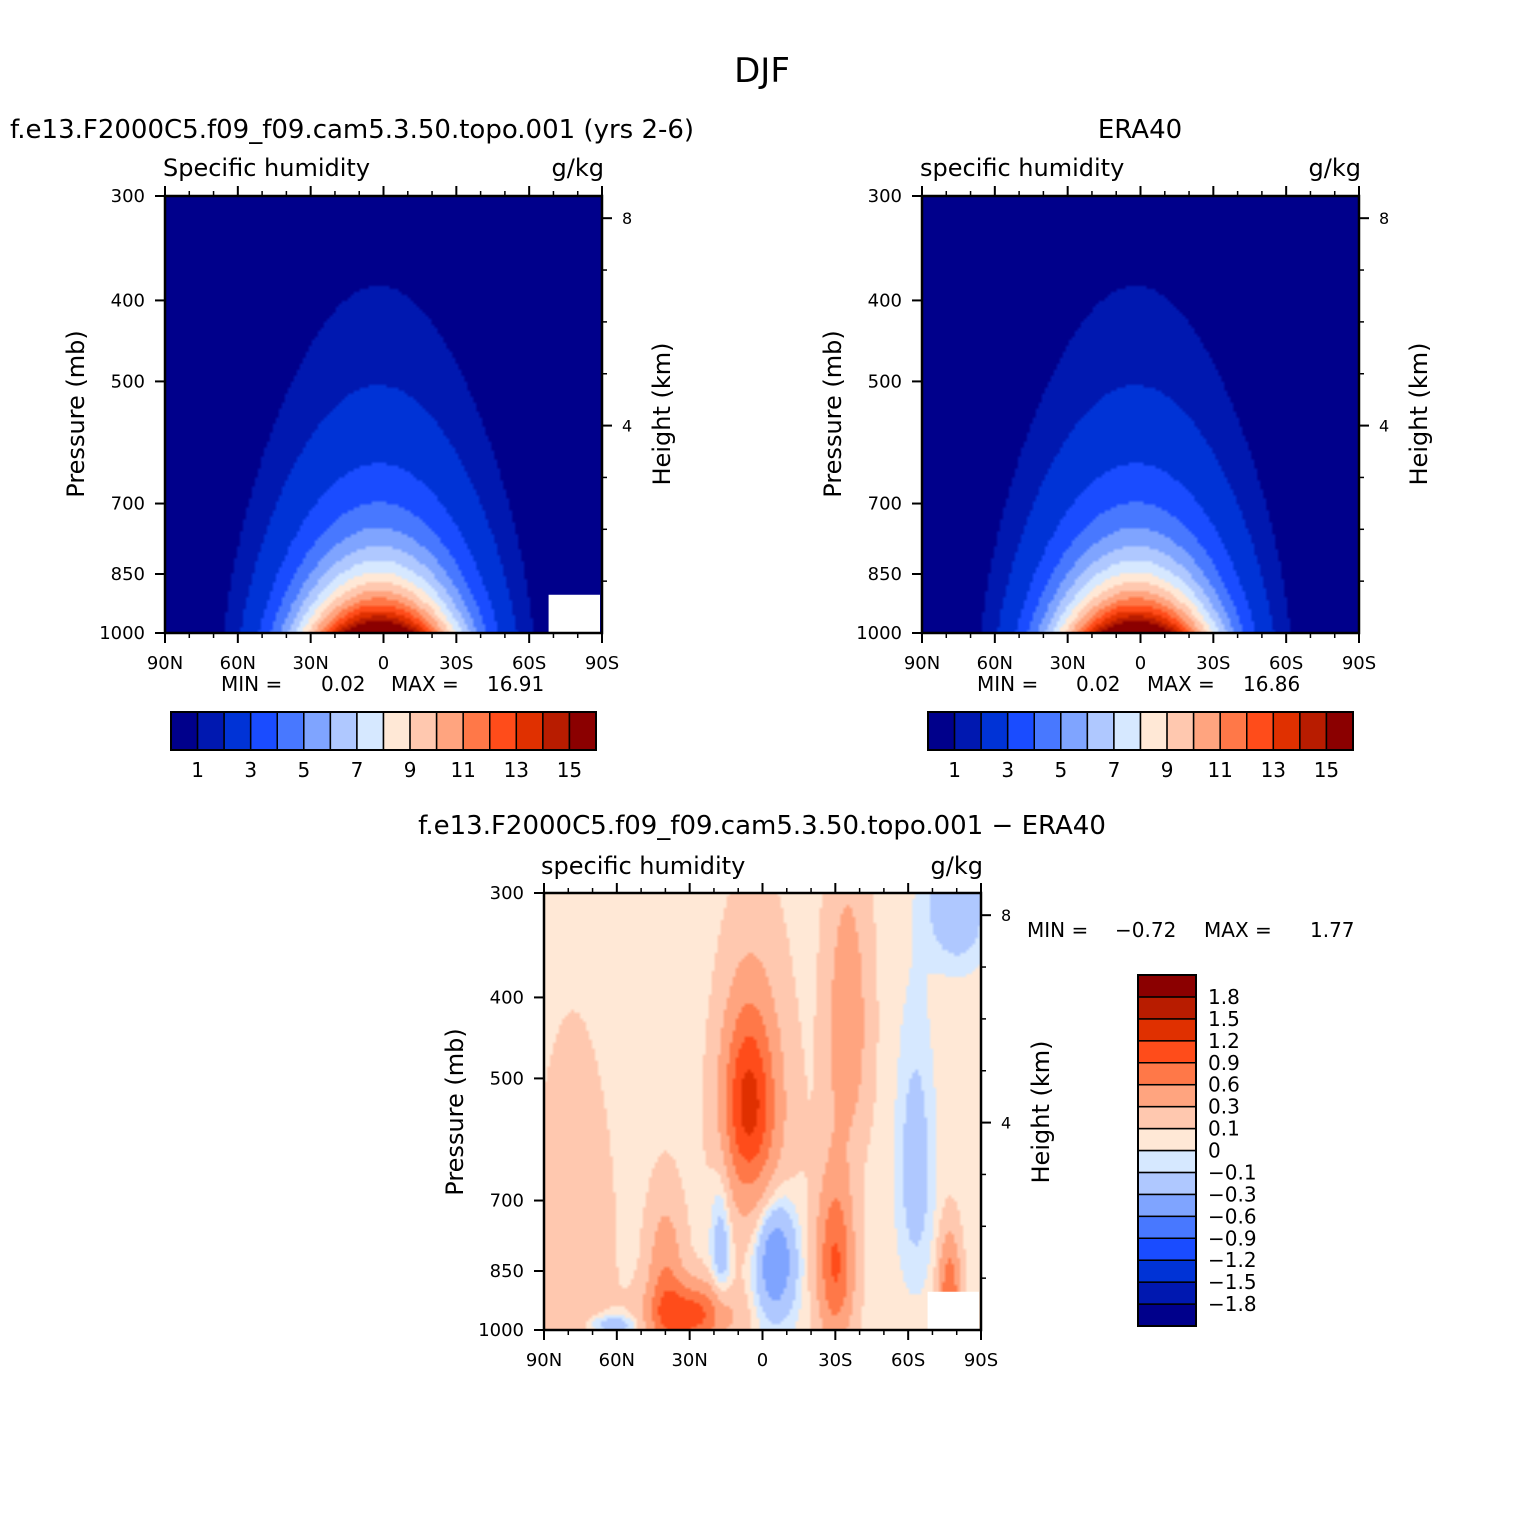  Describe the element at coordinates (462, 770) in the screenshot. I see `colorbar-label: 11` at that location.